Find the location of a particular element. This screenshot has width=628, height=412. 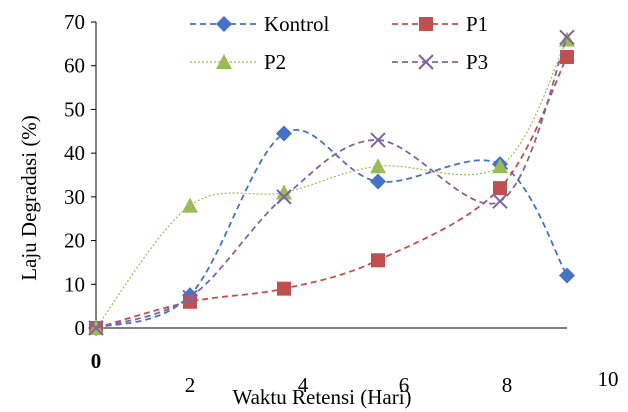

y-tick-label: 70 is located at coordinates (74, 22).